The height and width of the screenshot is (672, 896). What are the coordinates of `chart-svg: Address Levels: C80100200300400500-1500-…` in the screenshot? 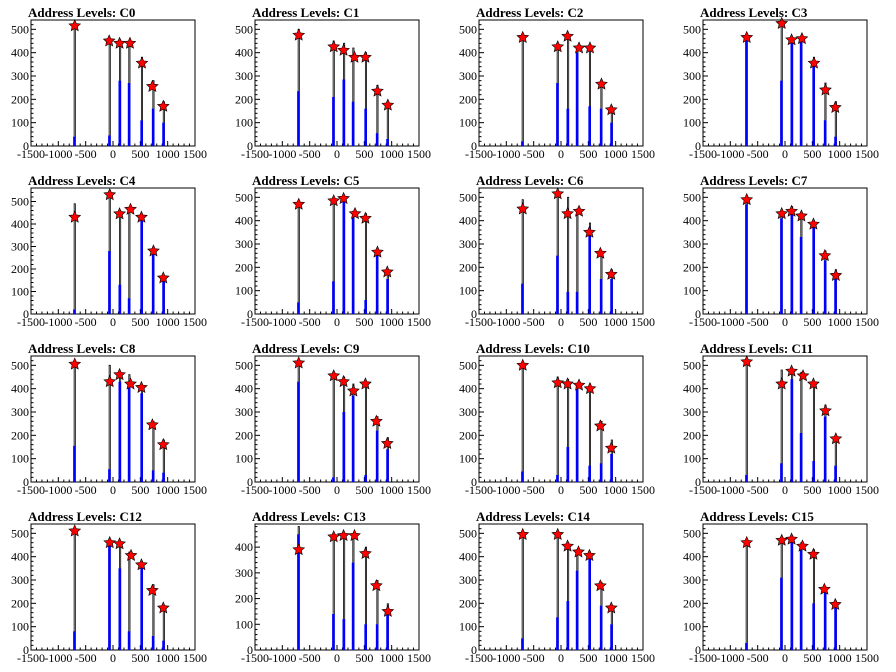 It's located at (109, 419).